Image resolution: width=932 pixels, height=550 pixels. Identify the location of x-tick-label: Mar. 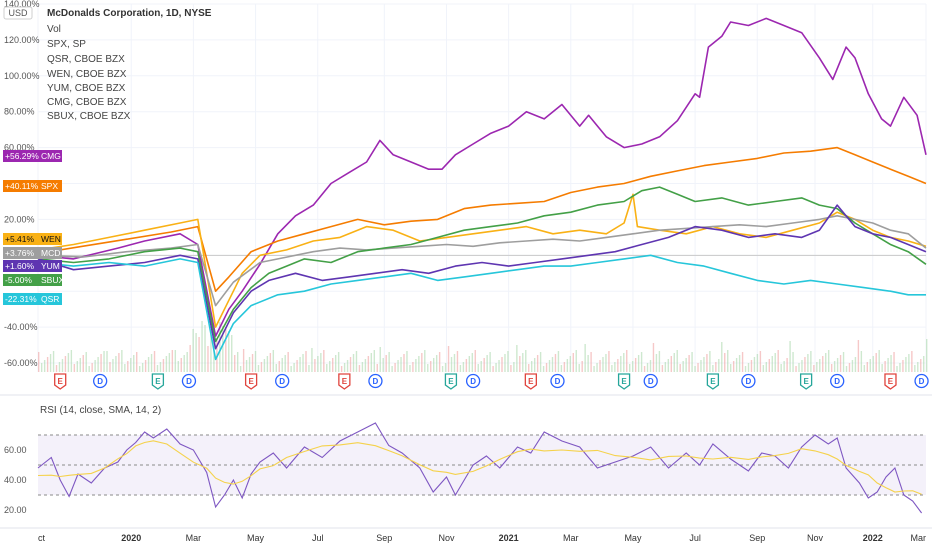
(919, 538).